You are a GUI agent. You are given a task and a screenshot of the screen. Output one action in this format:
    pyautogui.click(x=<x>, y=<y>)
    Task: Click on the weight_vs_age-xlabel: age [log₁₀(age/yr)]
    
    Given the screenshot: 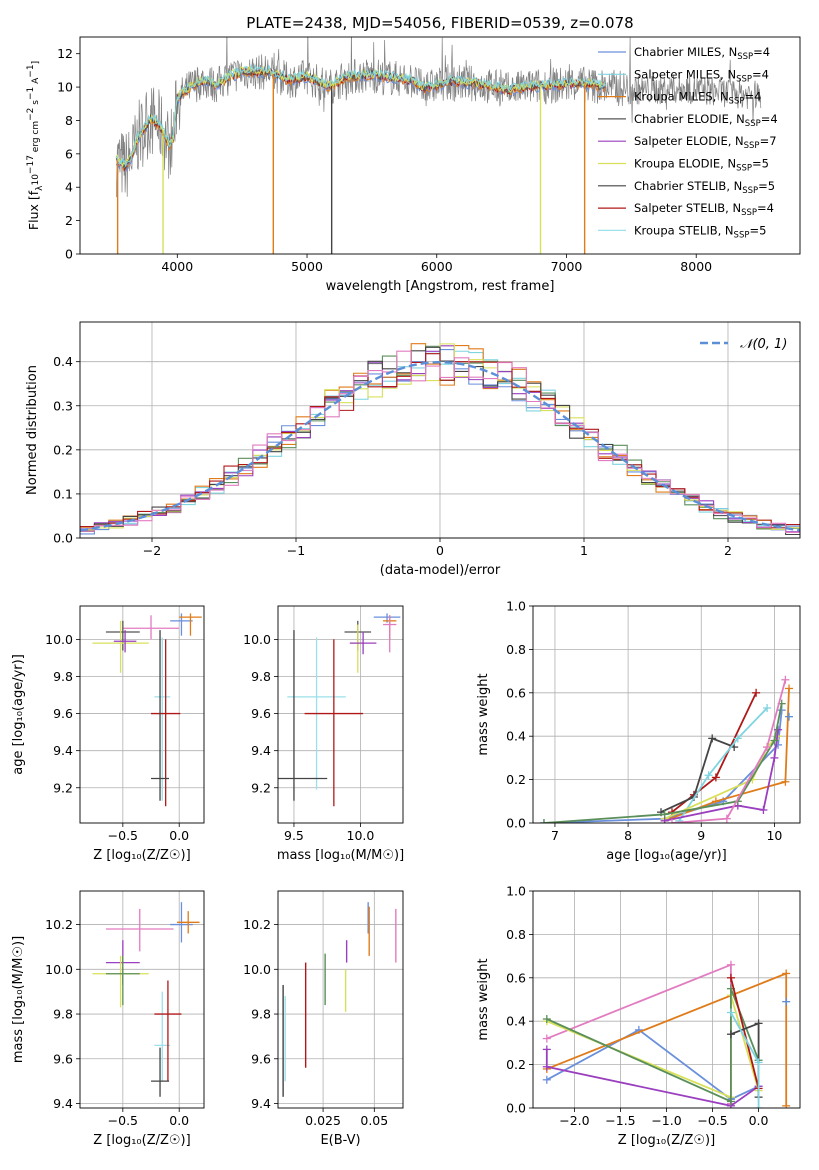 What is the action you would take?
    pyautogui.click(x=666, y=855)
    